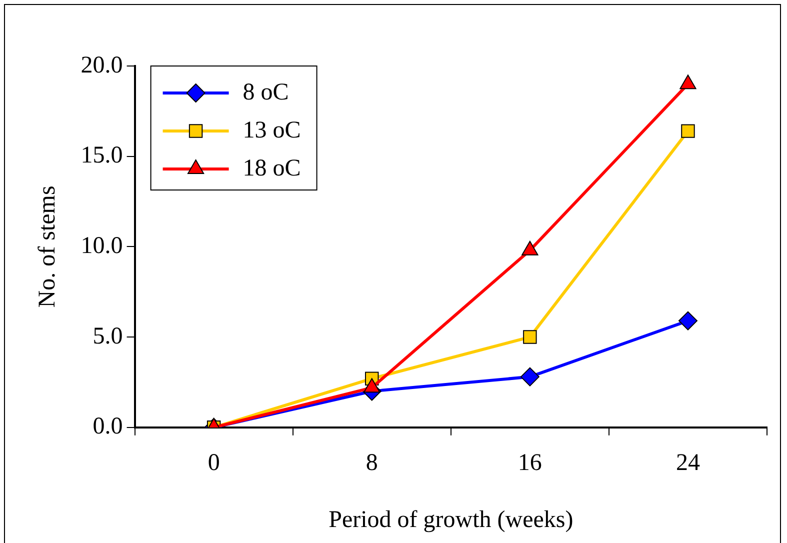  Describe the element at coordinates (107, 336) in the screenshot. I see `y-tick-label: 5.0` at that location.